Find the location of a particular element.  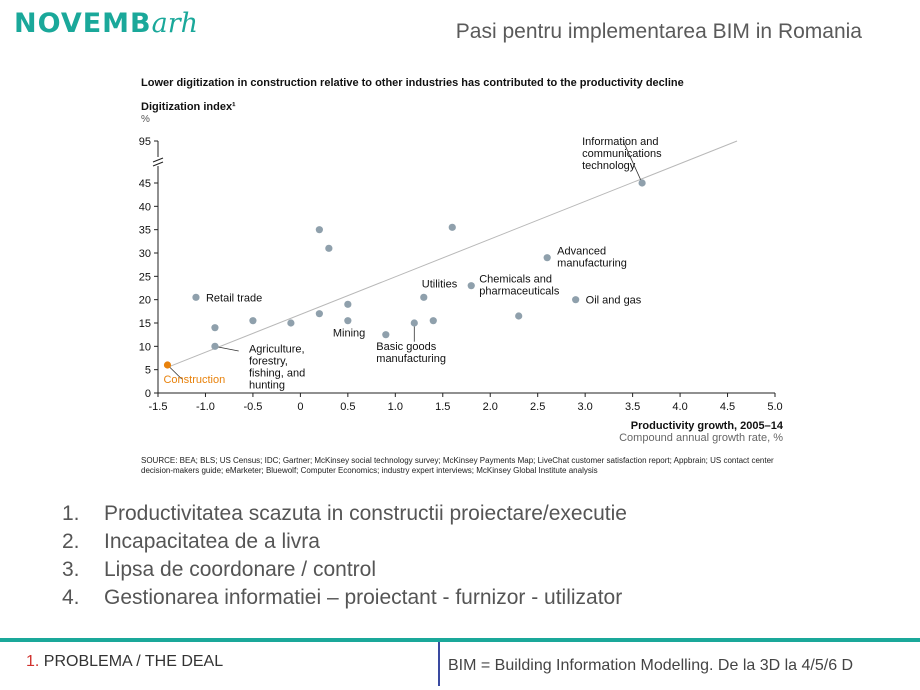

point-label: Retail trade is located at coordinates (234, 298).